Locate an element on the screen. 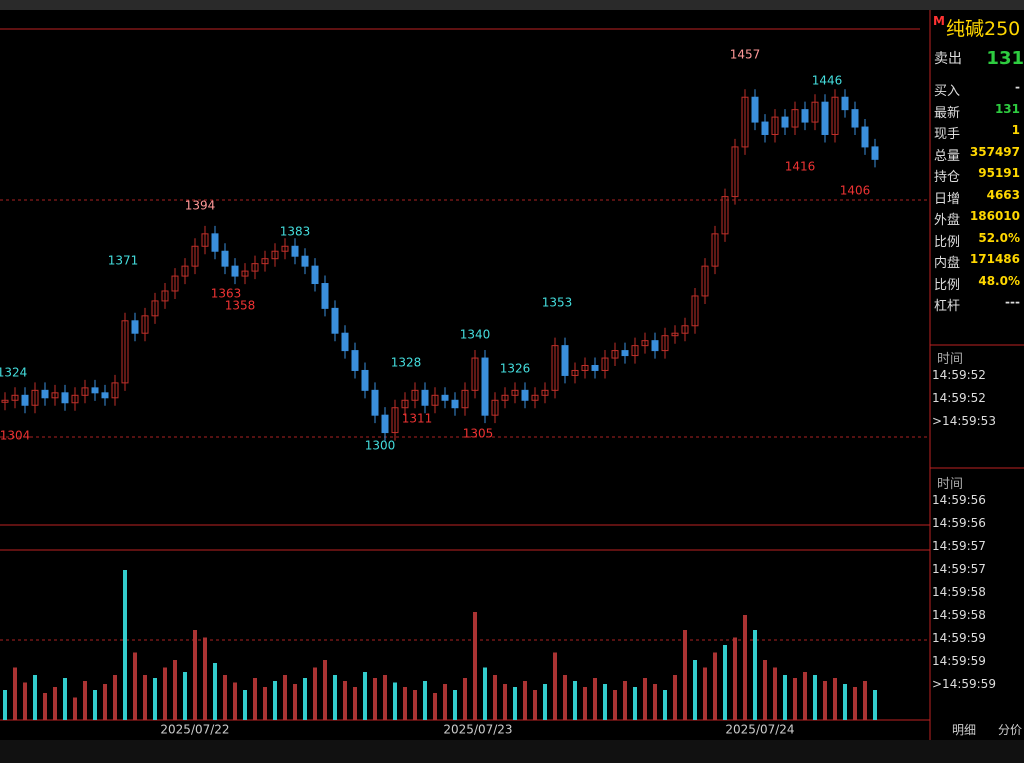 The image size is (1024, 763). quote-row: 外盘 186010 is located at coordinates (979, 218).